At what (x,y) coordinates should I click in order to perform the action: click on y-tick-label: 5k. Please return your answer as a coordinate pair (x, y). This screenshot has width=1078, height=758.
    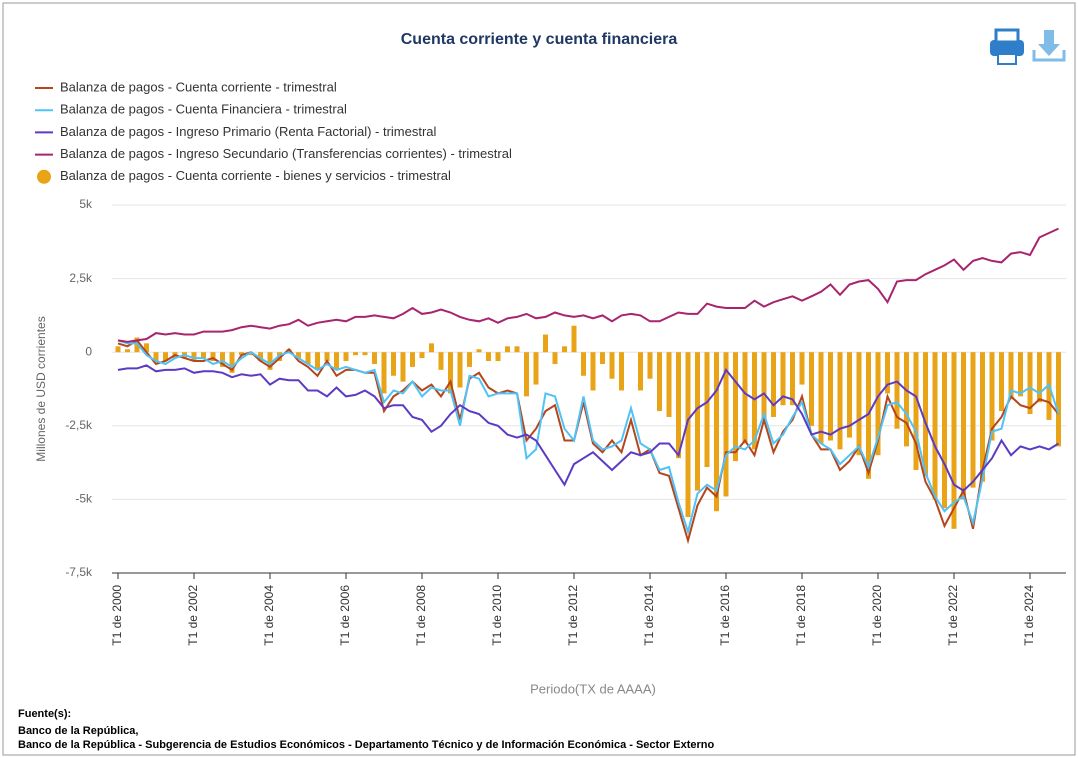
    Looking at the image, I should click on (86, 204).